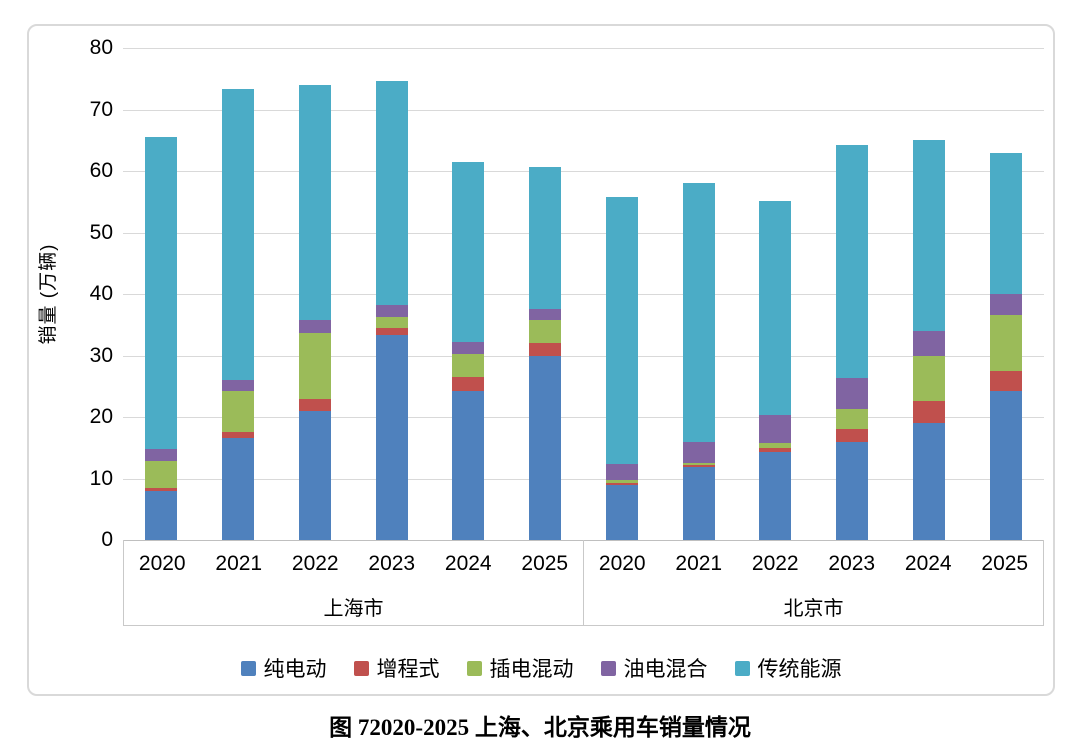 This screenshot has width=1080, height=748. What do you see at coordinates (665, 669) in the screenshot?
I see `legend-label: 油电混合` at bounding box center [665, 669].